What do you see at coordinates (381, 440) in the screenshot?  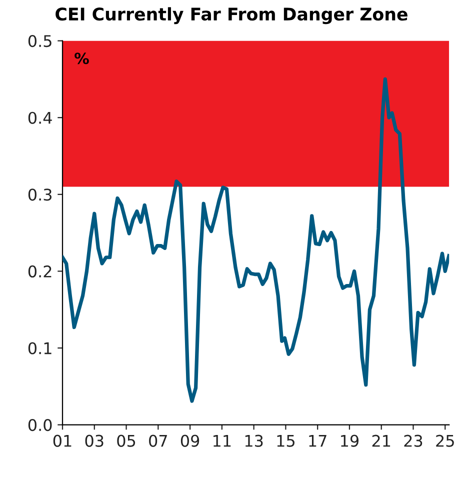 I see `x-tick-label: 21` at bounding box center [381, 440].